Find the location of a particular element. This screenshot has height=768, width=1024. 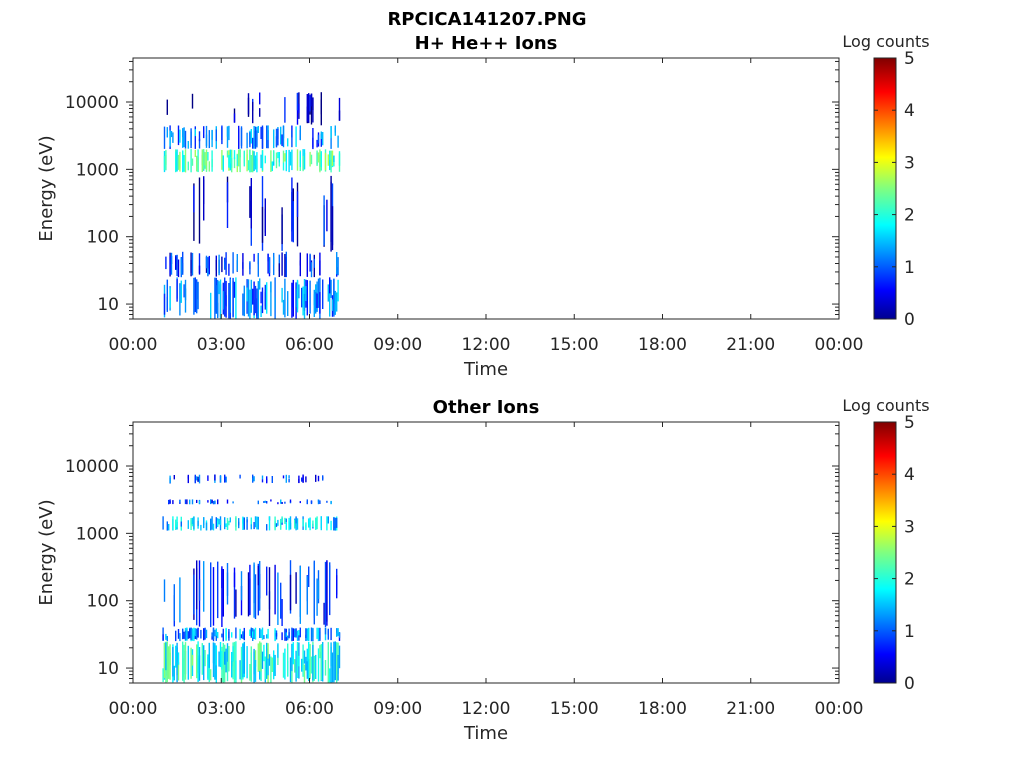

y-tick-label: 10000 is located at coordinates (92, 467).